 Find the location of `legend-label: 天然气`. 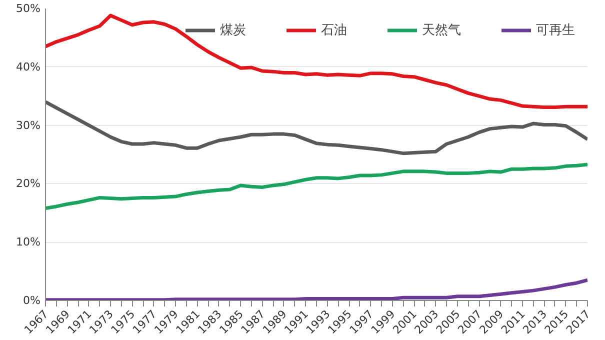

legend-label: 天然气 is located at coordinates (441, 30).